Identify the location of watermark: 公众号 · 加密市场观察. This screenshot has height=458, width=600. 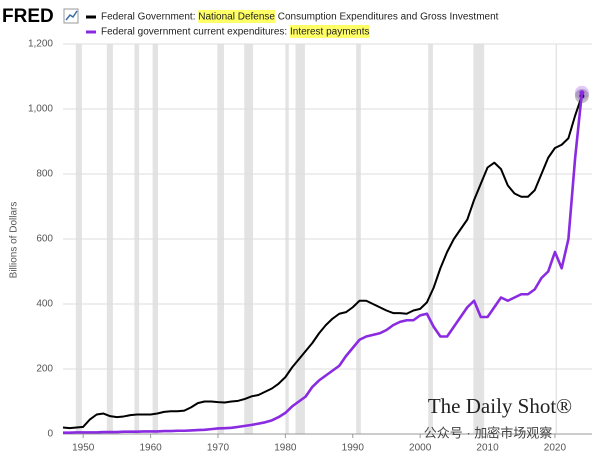
(488, 432).